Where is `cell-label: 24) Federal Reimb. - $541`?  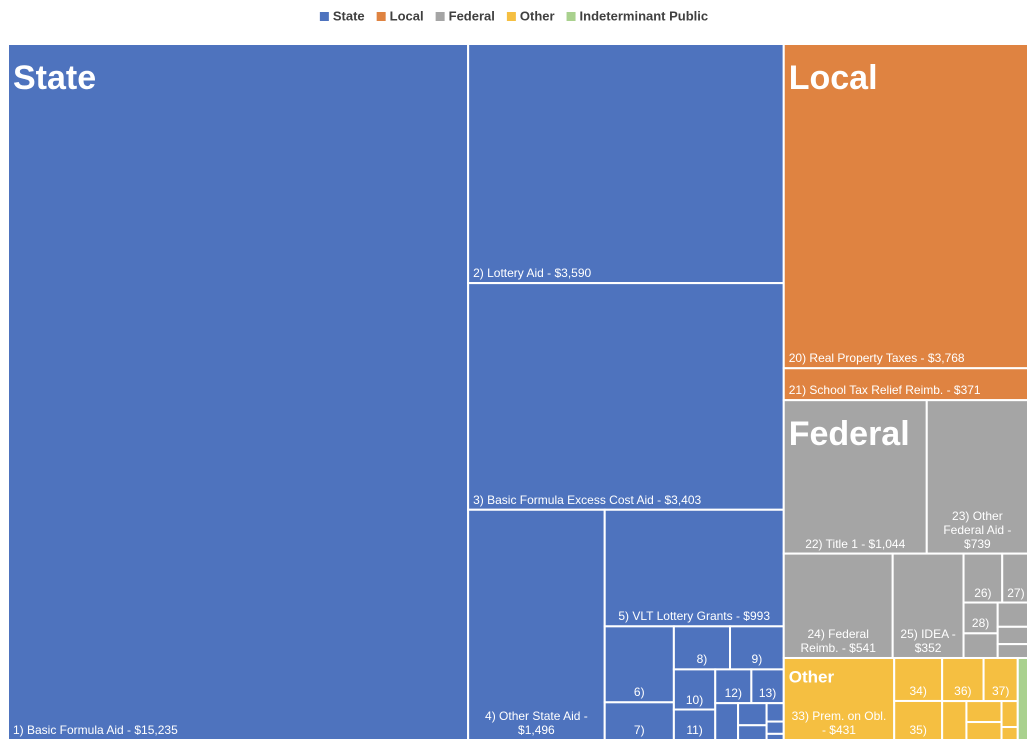 cell-label: 24) Federal Reimb. - $541 is located at coordinates (838, 640).